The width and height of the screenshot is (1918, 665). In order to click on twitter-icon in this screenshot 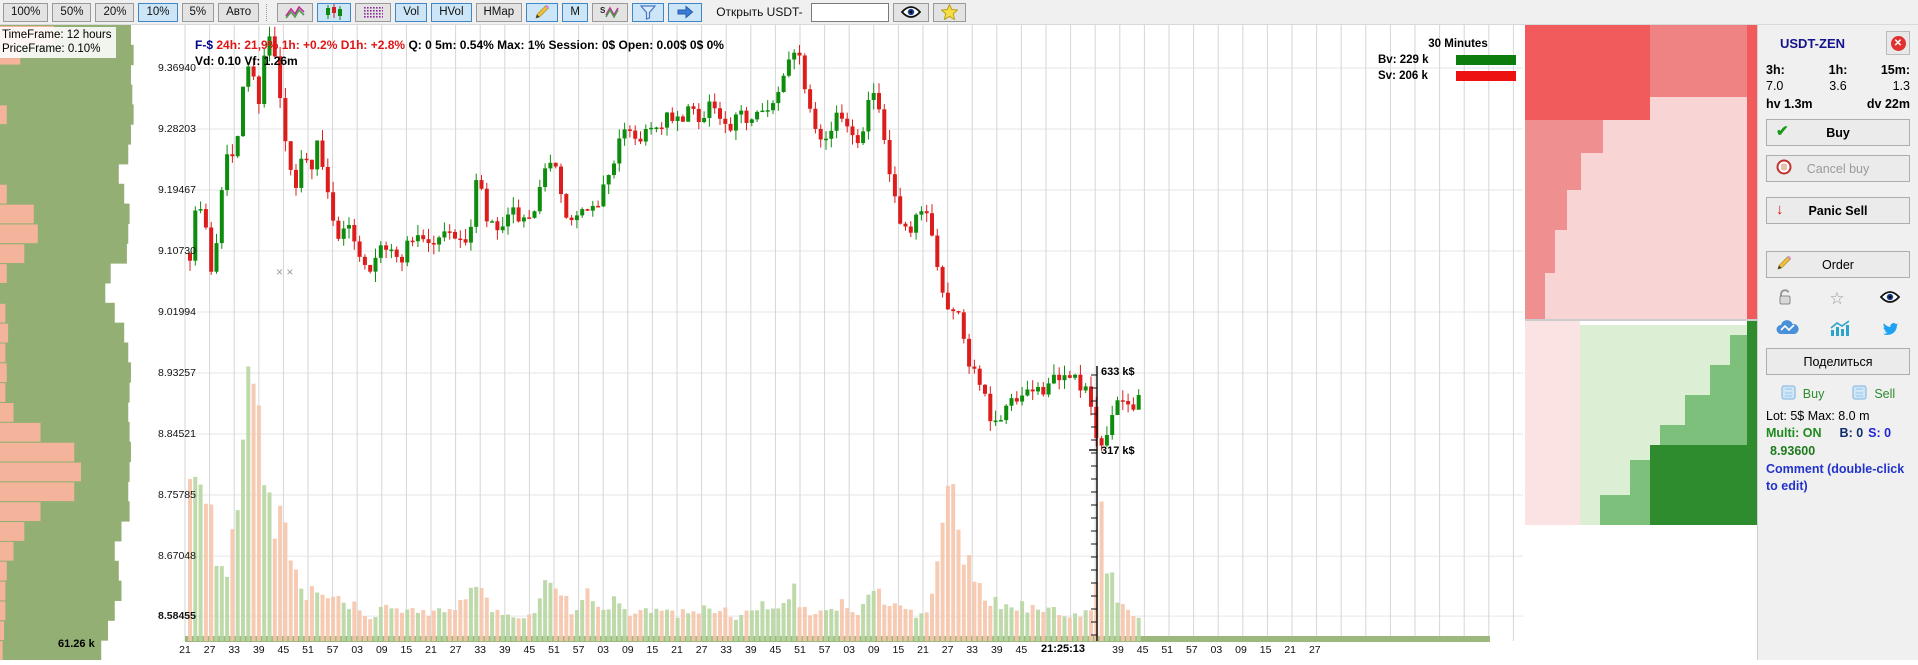, I will do `click(1890, 330)`.